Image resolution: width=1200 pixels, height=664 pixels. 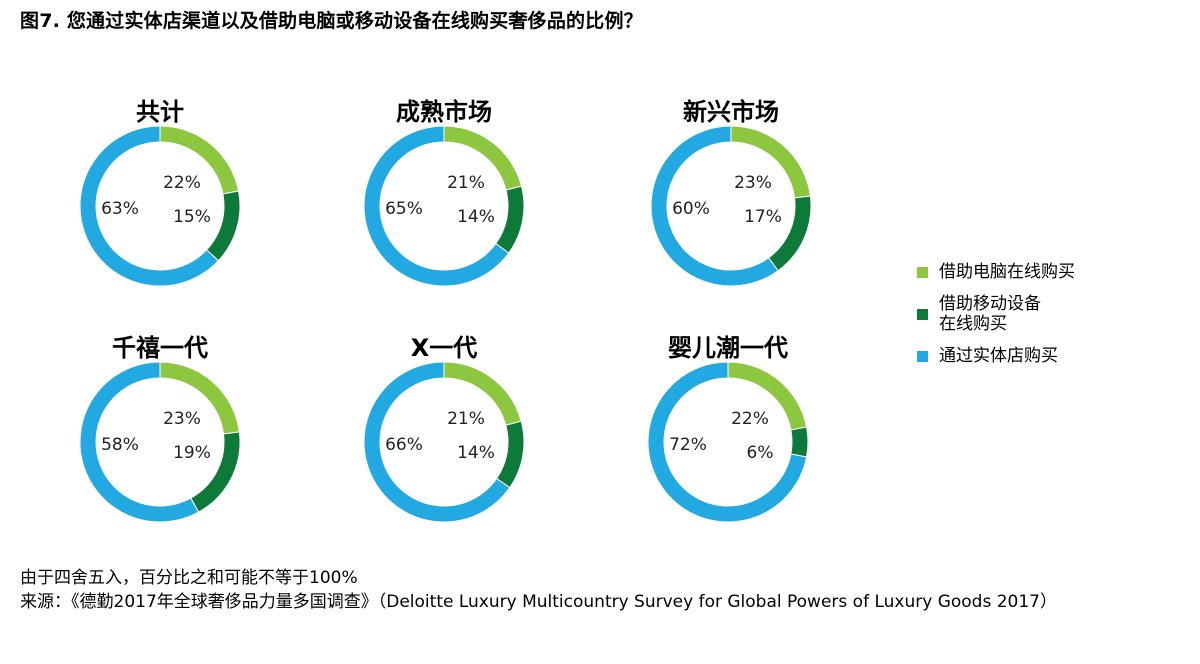 I want to click on label-store: 65%, so click(x=404, y=209).